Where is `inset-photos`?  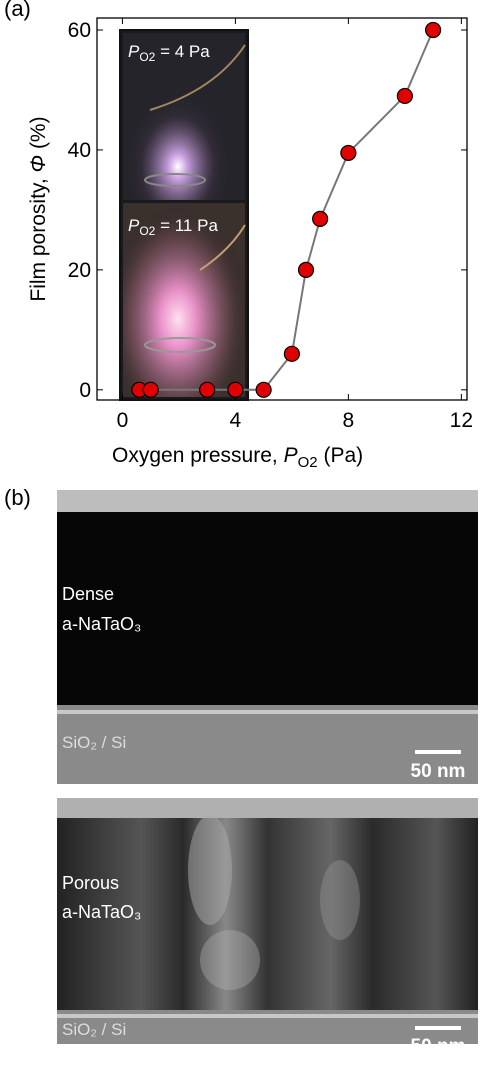 inset-photos is located at coordinates (184, 215).